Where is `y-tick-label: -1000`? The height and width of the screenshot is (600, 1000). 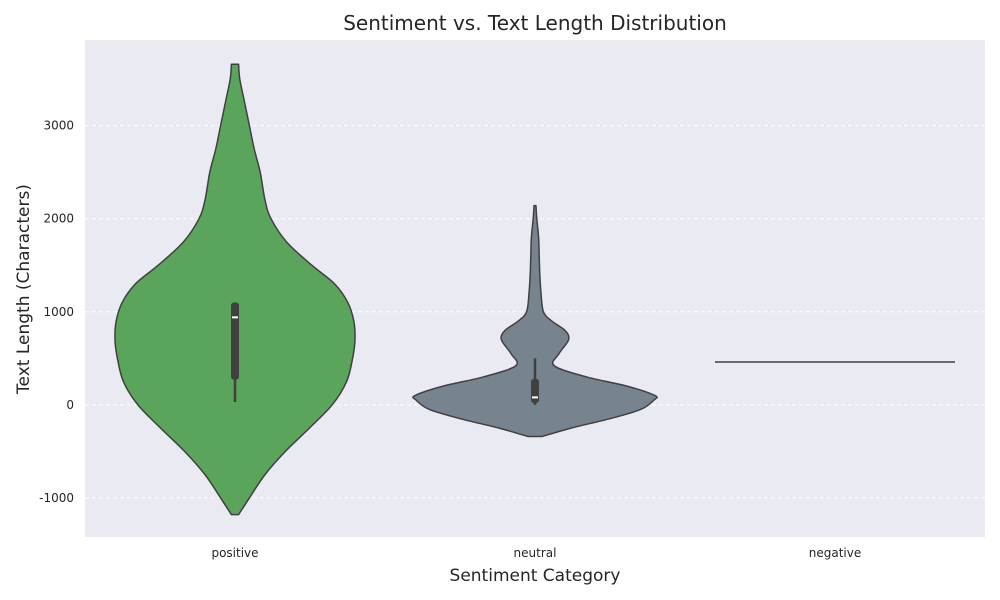 y-tick-label: -1000 is located at coordinates (56, 498).